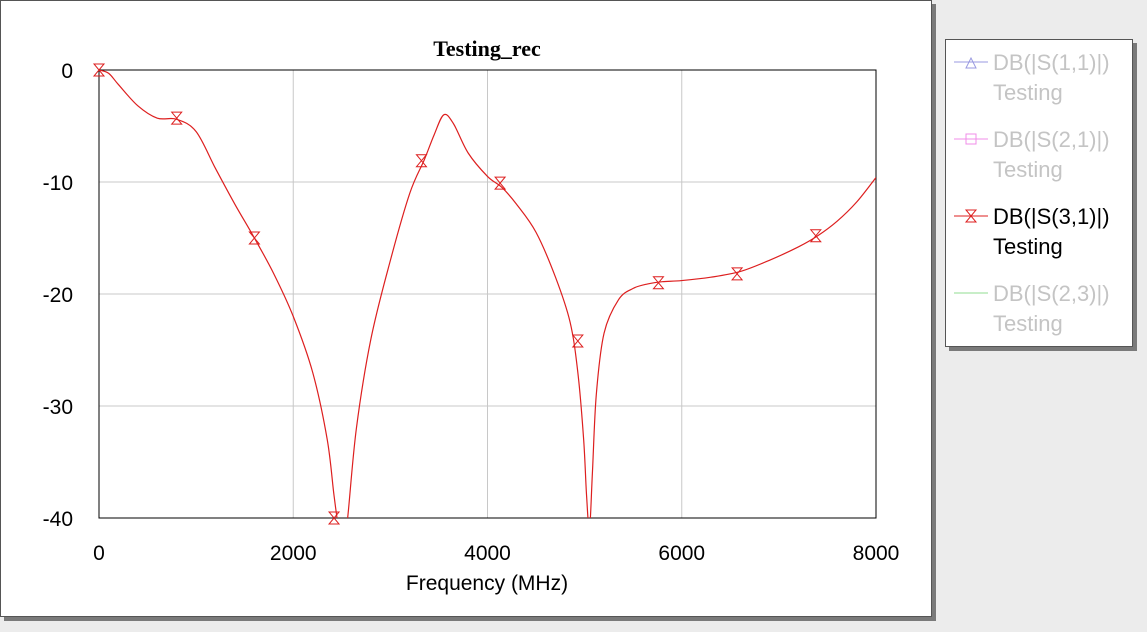  I want to click on chart-title: Testing_rec, so click(487, 48).